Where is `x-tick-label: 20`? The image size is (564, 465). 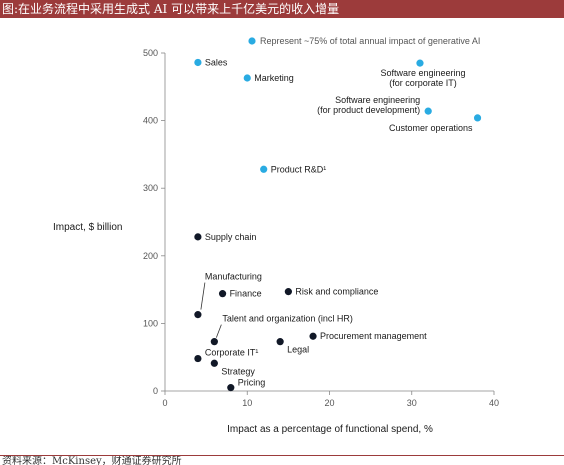
x-tick-label: 20 is located at coordinates (329, 403).